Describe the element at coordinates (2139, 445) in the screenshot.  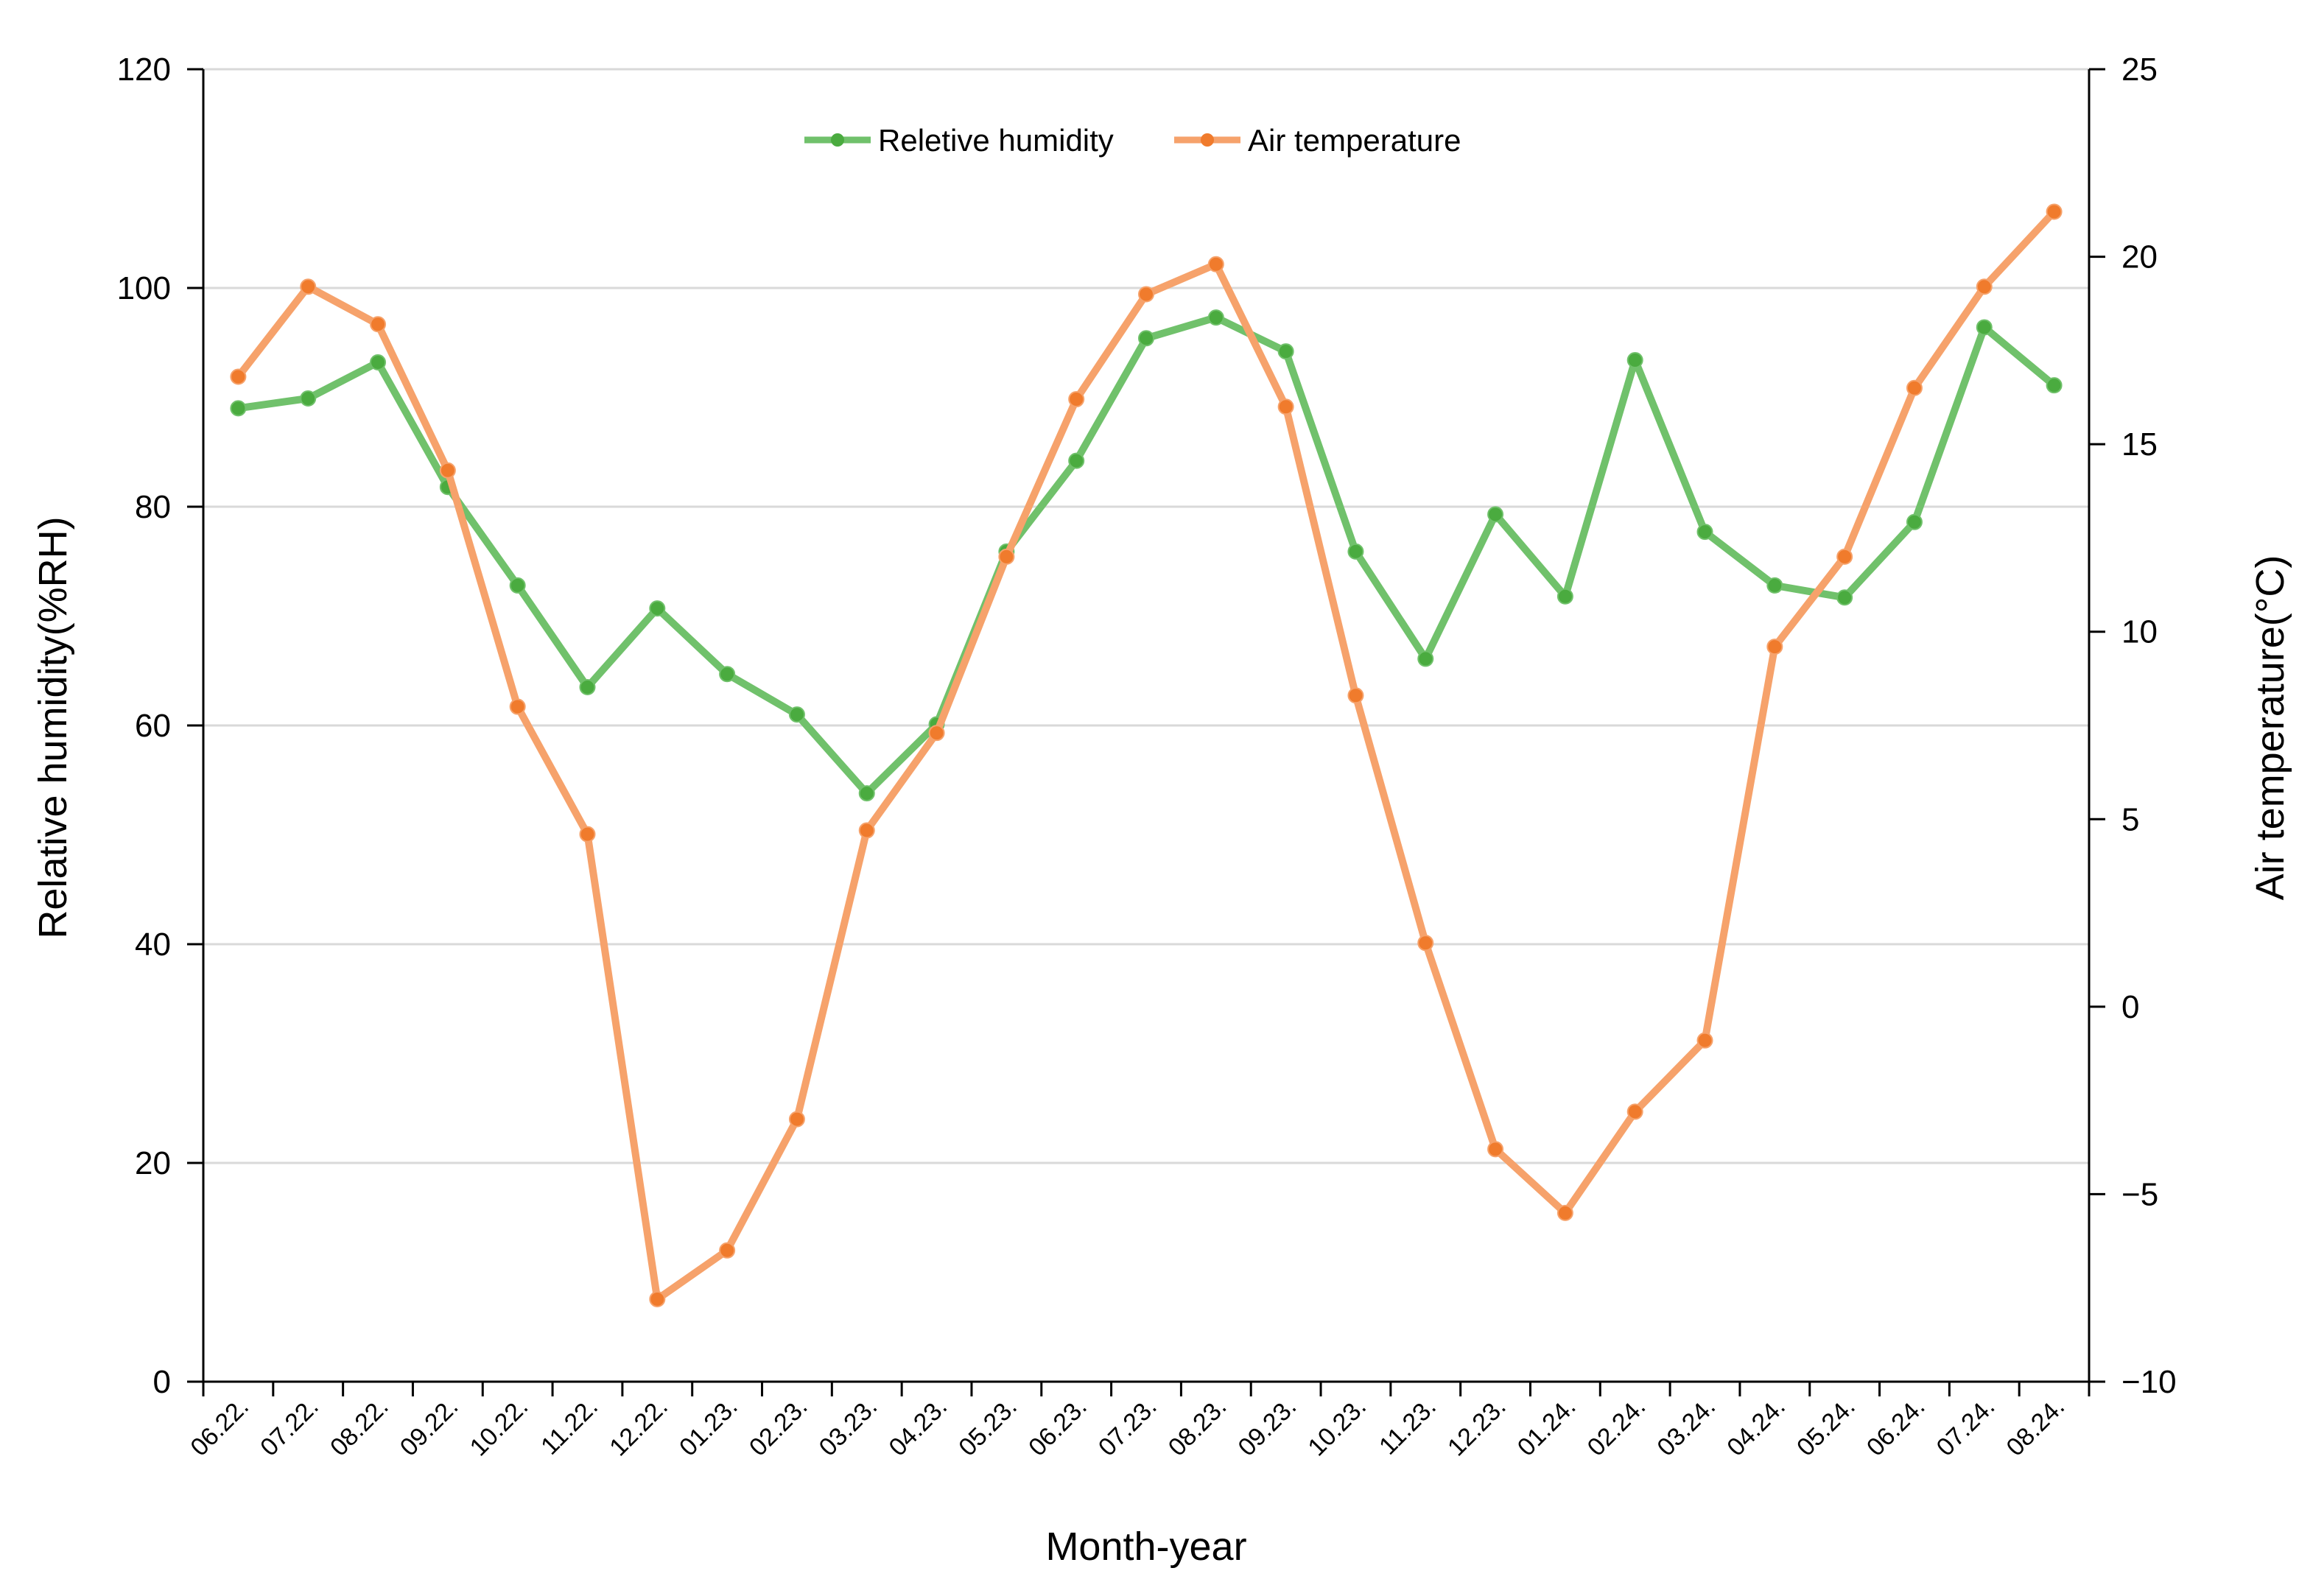
I see `y2-tick-label: 15` at that location.